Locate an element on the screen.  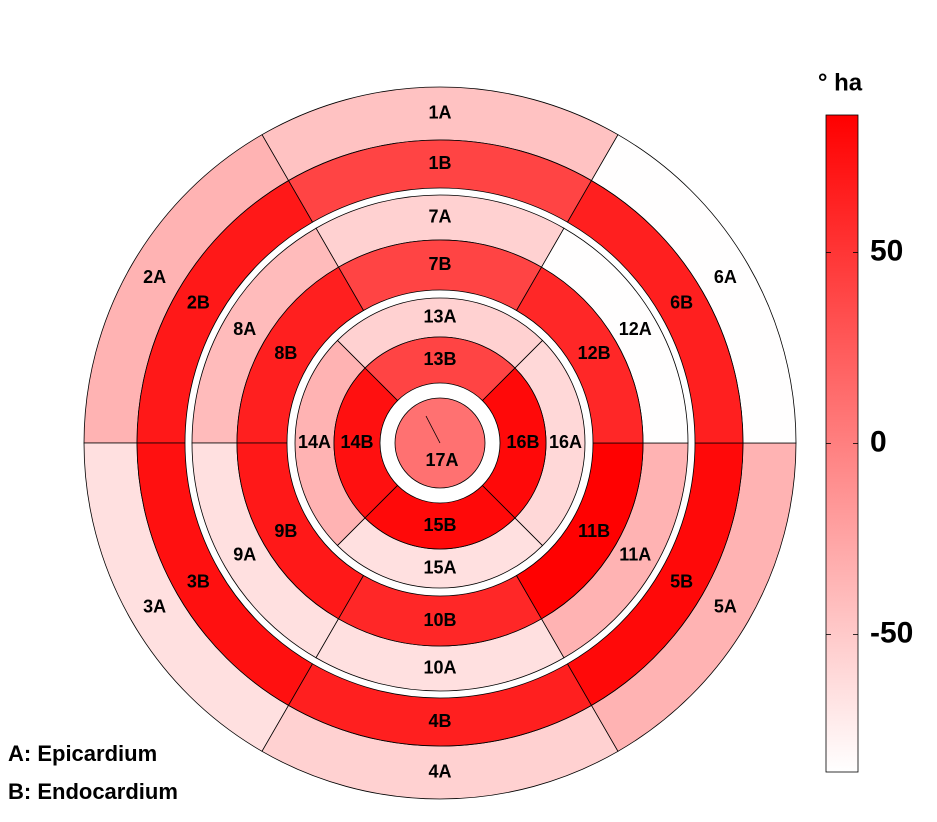
segment-label: 16A is located at coordinates (565, 442).